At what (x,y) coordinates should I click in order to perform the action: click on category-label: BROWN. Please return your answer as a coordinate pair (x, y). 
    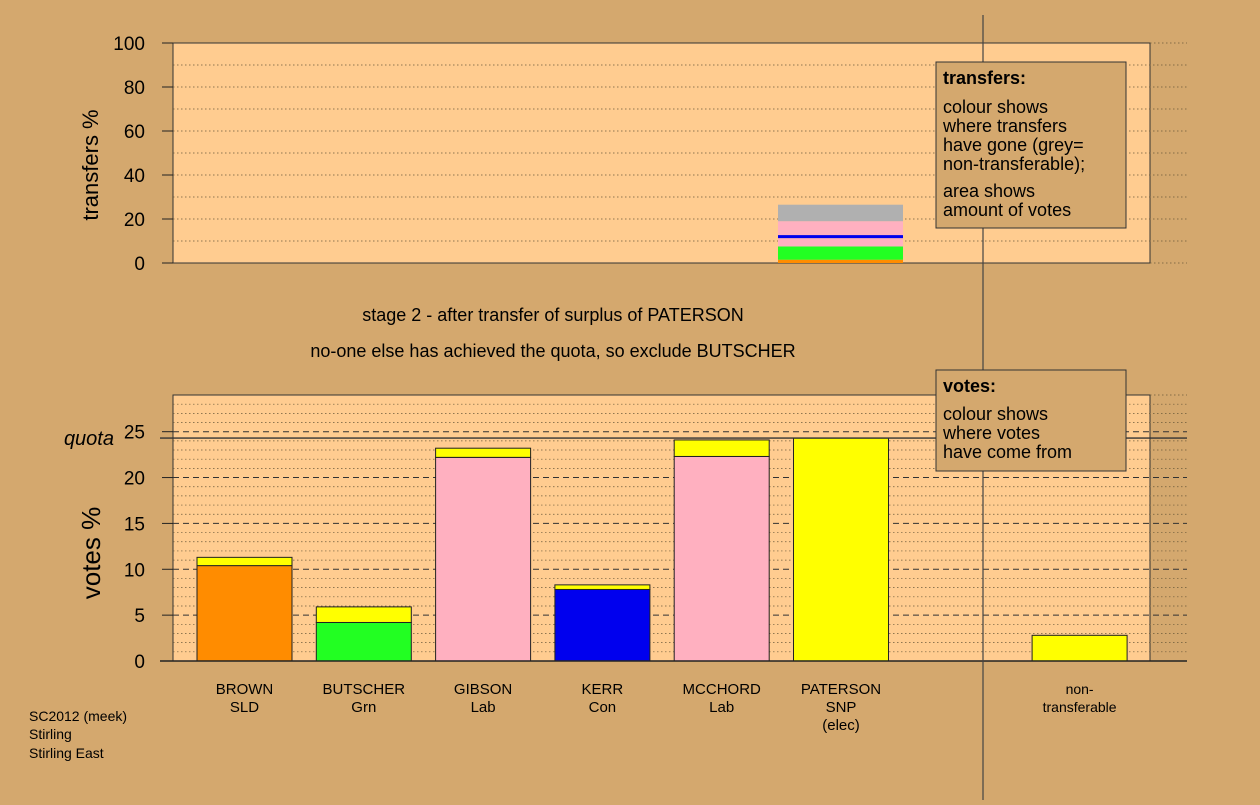
    Looking at the image, I should click on (245, 689).